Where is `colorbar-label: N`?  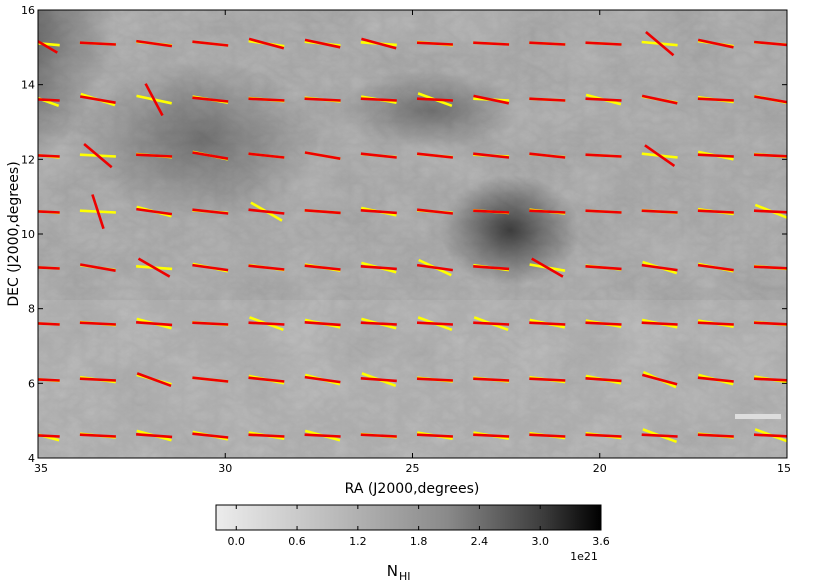
colorbar-label: N is located at coordinates (392, 571).